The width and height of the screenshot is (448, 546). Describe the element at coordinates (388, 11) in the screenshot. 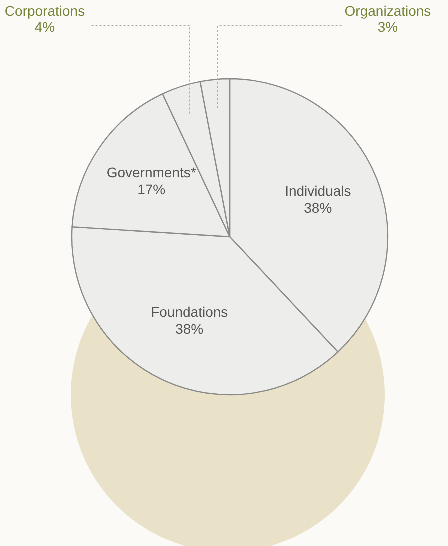

I see `slice-label: Organizations` at that location.